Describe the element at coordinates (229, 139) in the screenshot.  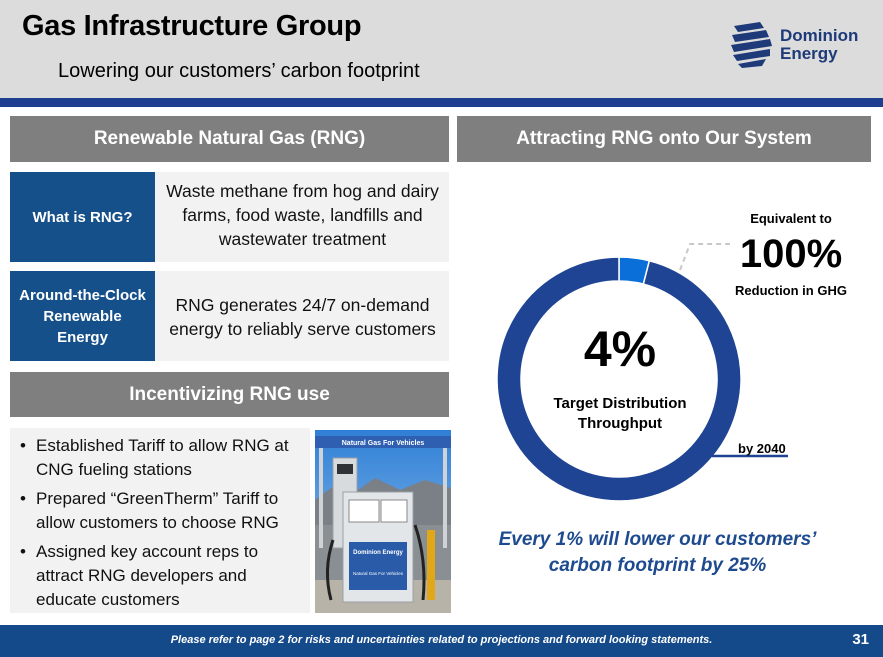
I see `rng-section-header: Renewable Natural Gas (RNG)` at that location.